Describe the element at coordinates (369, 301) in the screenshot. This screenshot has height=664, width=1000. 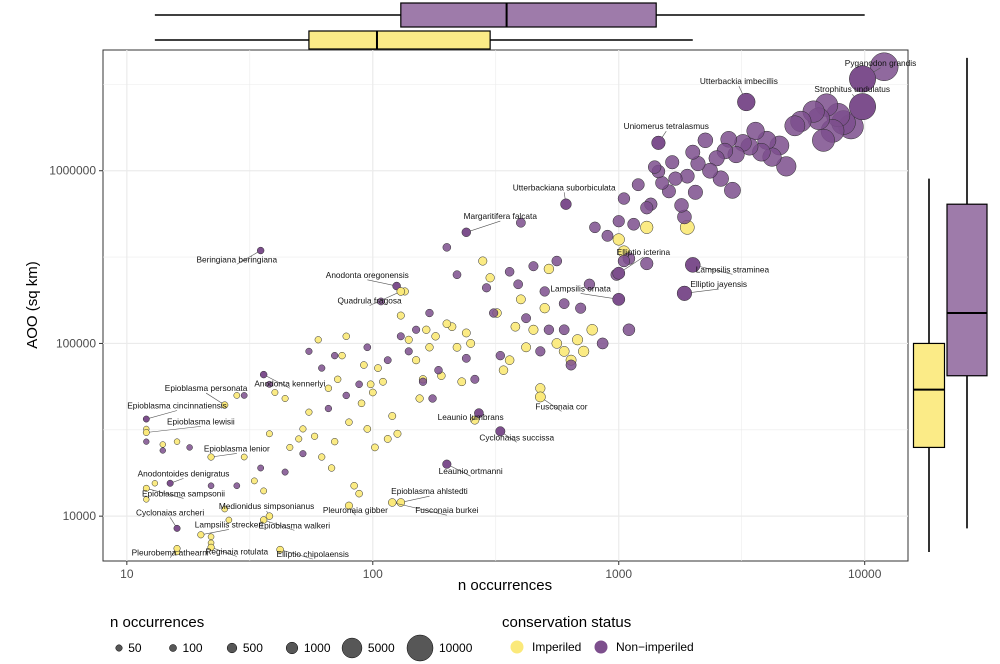
I see `annotation-label: Quadrula fragosa` at that location.